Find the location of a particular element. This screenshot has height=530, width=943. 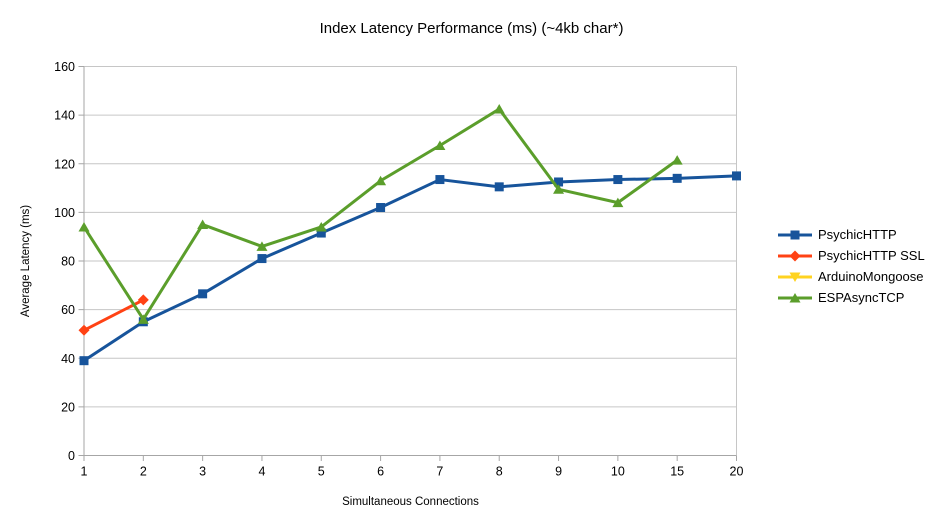

square-marker-icon is located at coordinates (795, 234).